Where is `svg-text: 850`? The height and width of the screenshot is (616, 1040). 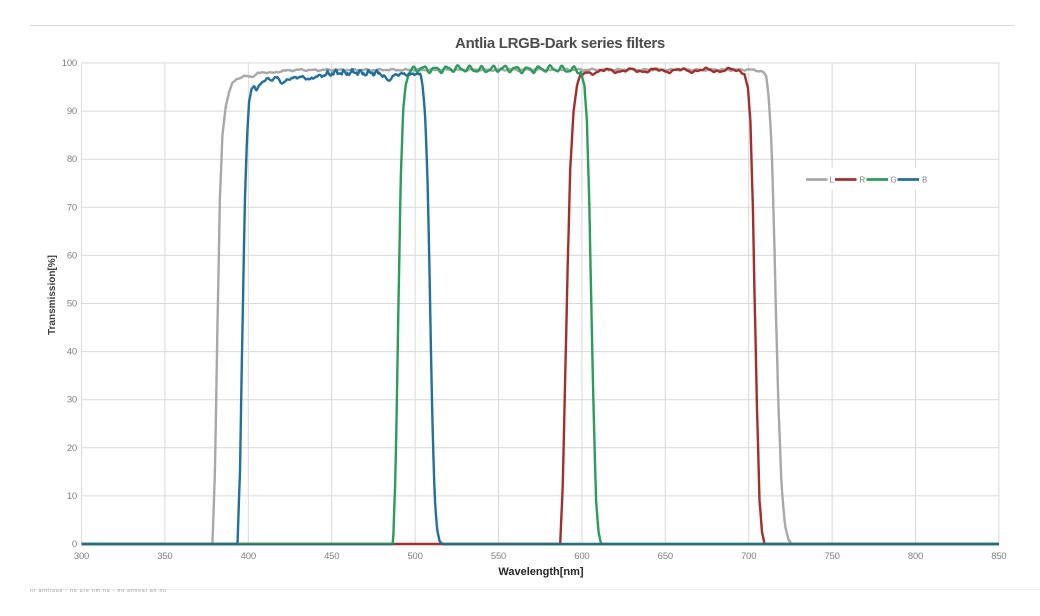
svg-text: 850 is located at coordinates (998, 556).